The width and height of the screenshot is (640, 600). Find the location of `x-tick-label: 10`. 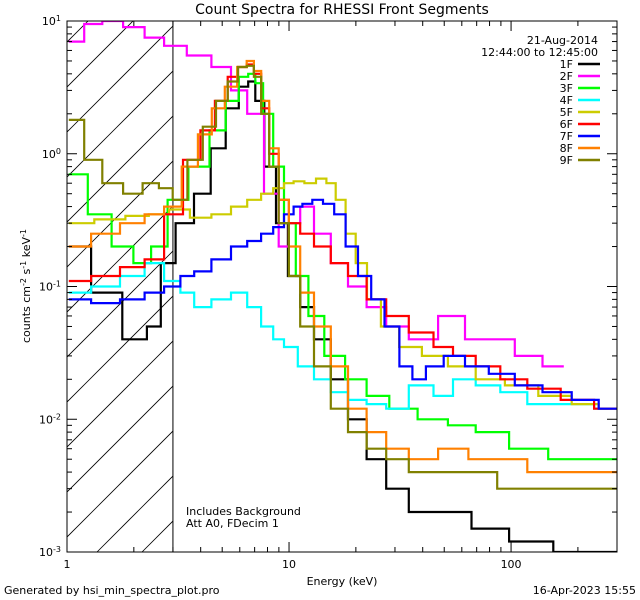

x-tick-label: 10 is located at coordinates (289, 564).